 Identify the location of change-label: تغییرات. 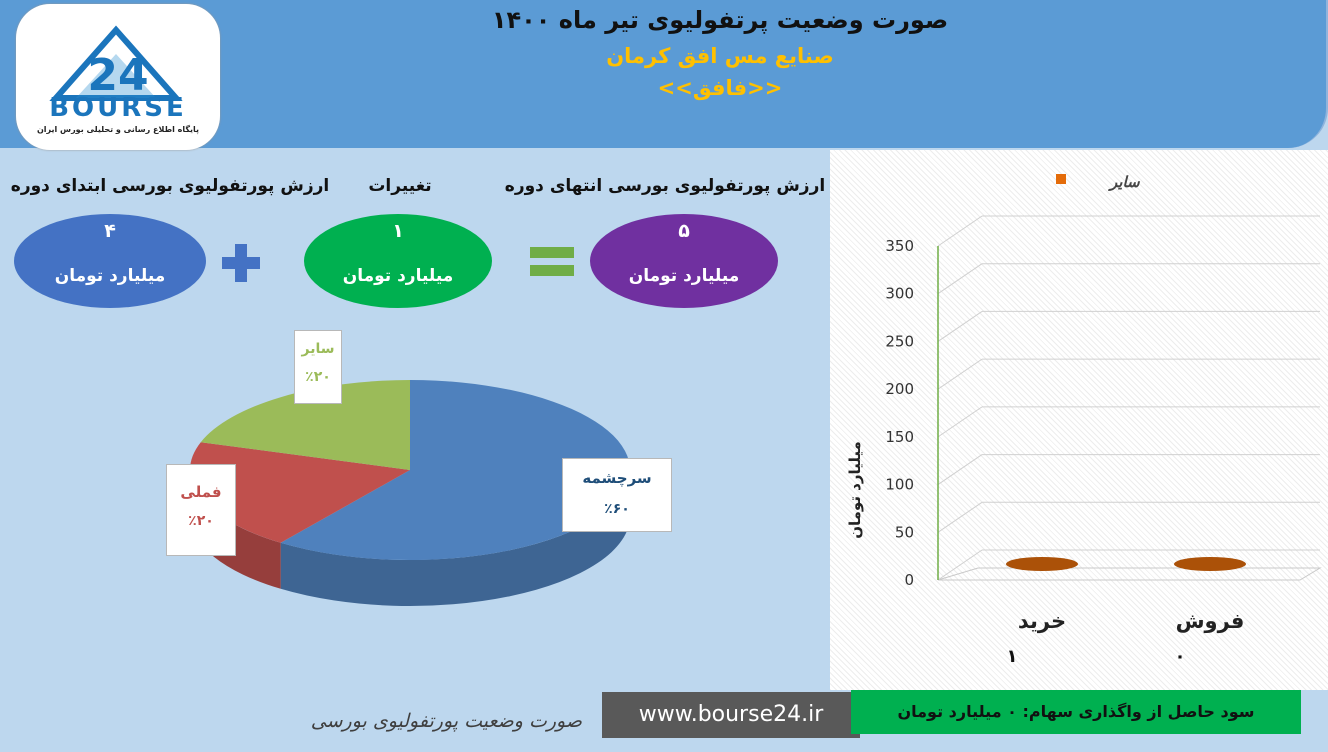
(400, 186).